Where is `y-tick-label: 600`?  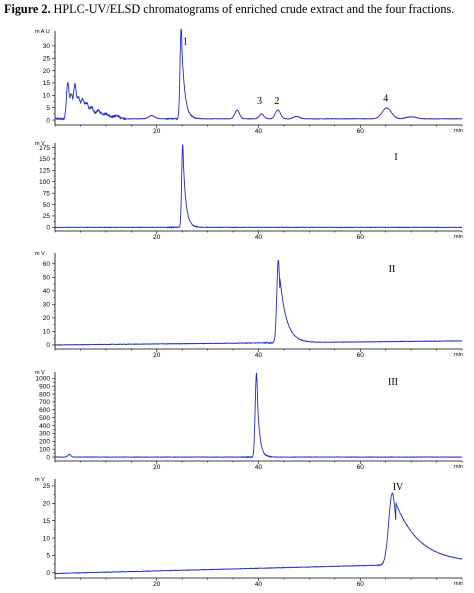 y-tick-label: 600 is located at coordinates (44, 410).